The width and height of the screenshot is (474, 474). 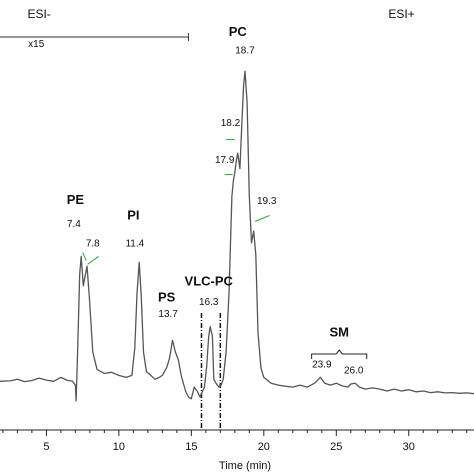 I want to click on x-tick-label: 25, so click(x=336, y=447).